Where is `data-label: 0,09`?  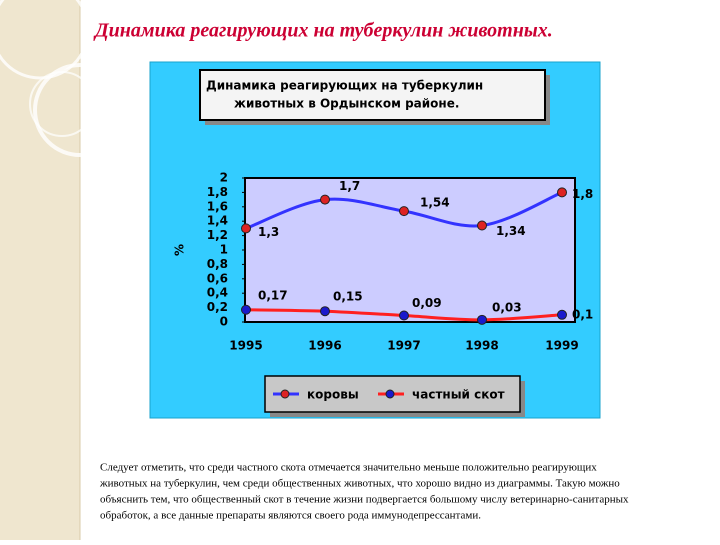
data-label: 0,09 is located at coordinates (427, 303).